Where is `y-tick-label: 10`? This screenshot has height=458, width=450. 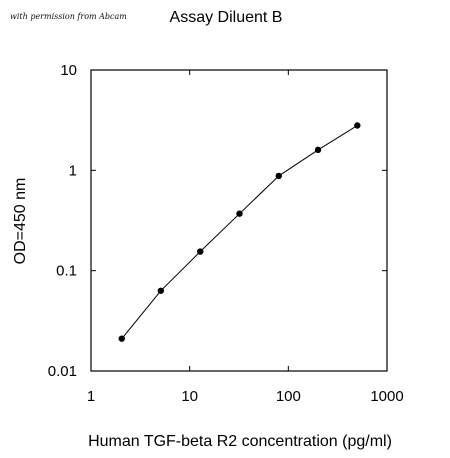
y-tick-label: 10 is located at coordinates (68, 70).